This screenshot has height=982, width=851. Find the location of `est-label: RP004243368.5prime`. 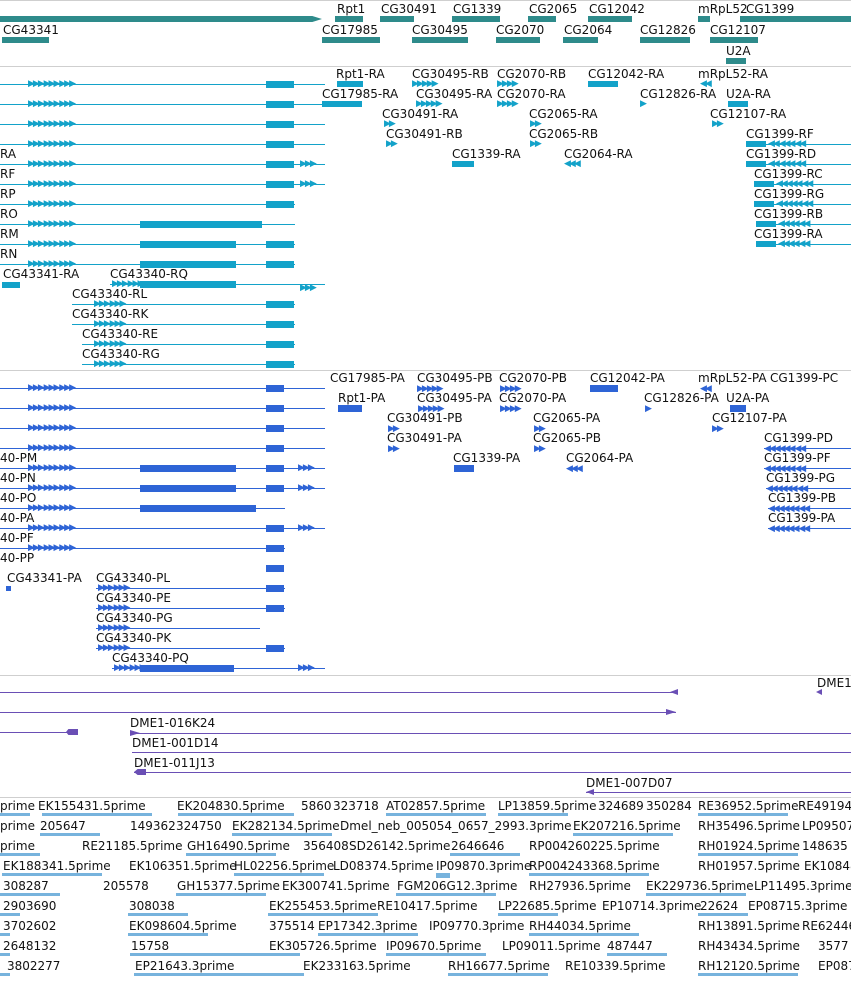

est-label: RP004243368.5prime is located at coordinates (594, 866).